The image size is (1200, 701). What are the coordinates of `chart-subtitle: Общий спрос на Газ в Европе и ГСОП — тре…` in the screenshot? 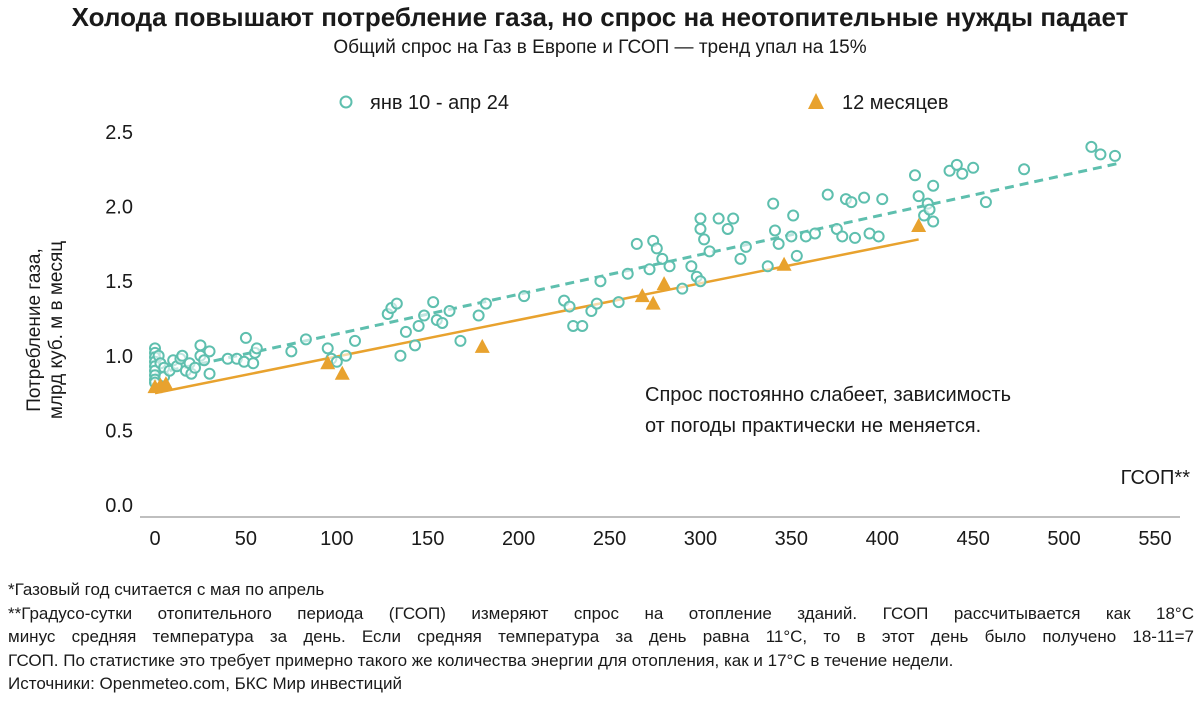 It's located at (600, 47).